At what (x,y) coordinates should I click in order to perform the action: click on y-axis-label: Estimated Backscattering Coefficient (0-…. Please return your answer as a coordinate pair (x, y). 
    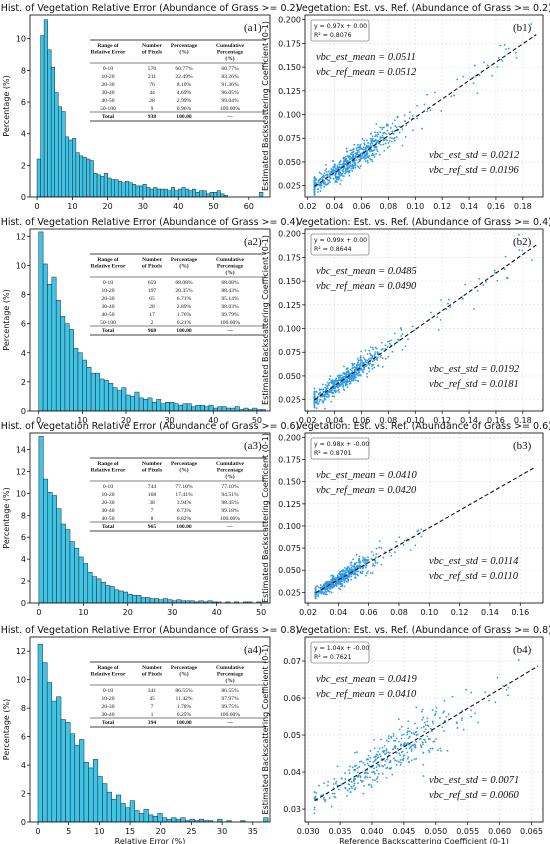
    Looking at the image, I should click on (265, 730).